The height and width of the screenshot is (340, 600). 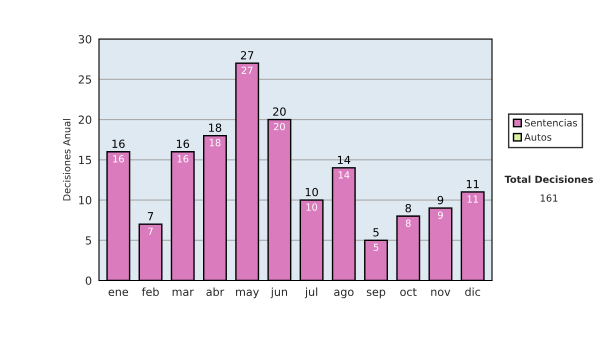 I want to click on data-label: 18, so click(x=215, y=142).